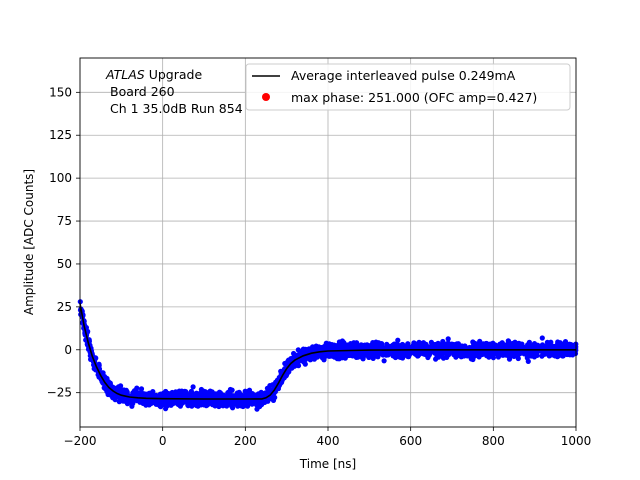 This screenshot has height=480, width=640. I want to click on y-tick-label: 100, so click(60, 178).